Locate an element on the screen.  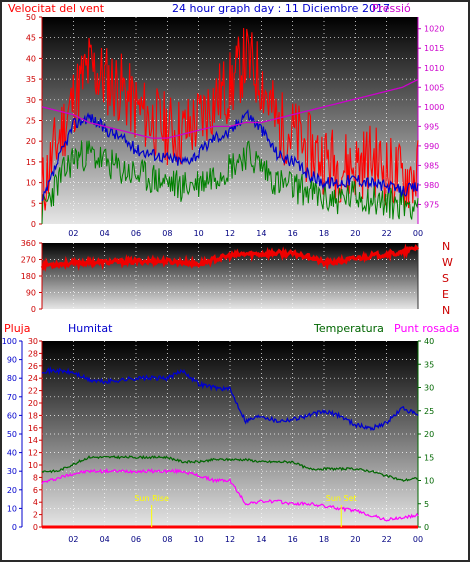
dewpoint-title: Punt rosada is located at coordinates (426, 328).